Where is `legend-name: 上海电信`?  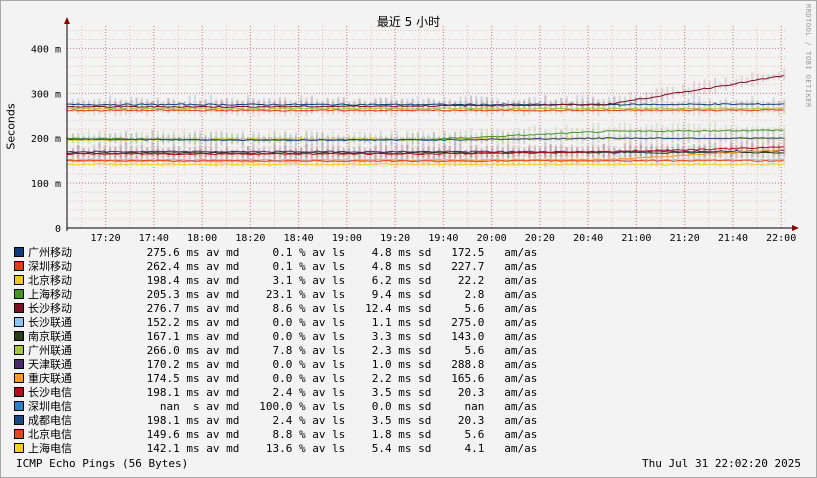 legend-name: 上海电信 is located at coordinates (50, 448).